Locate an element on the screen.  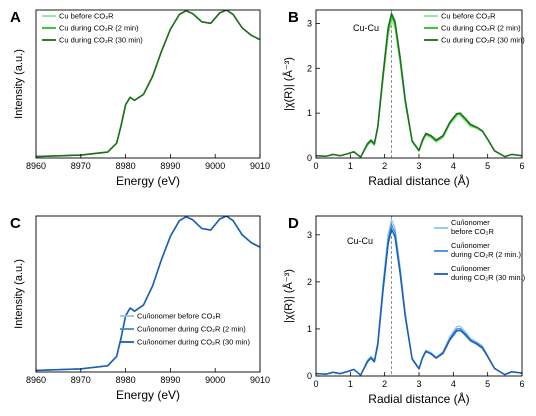
panel-letter: A is located at coordinates (15, 17).